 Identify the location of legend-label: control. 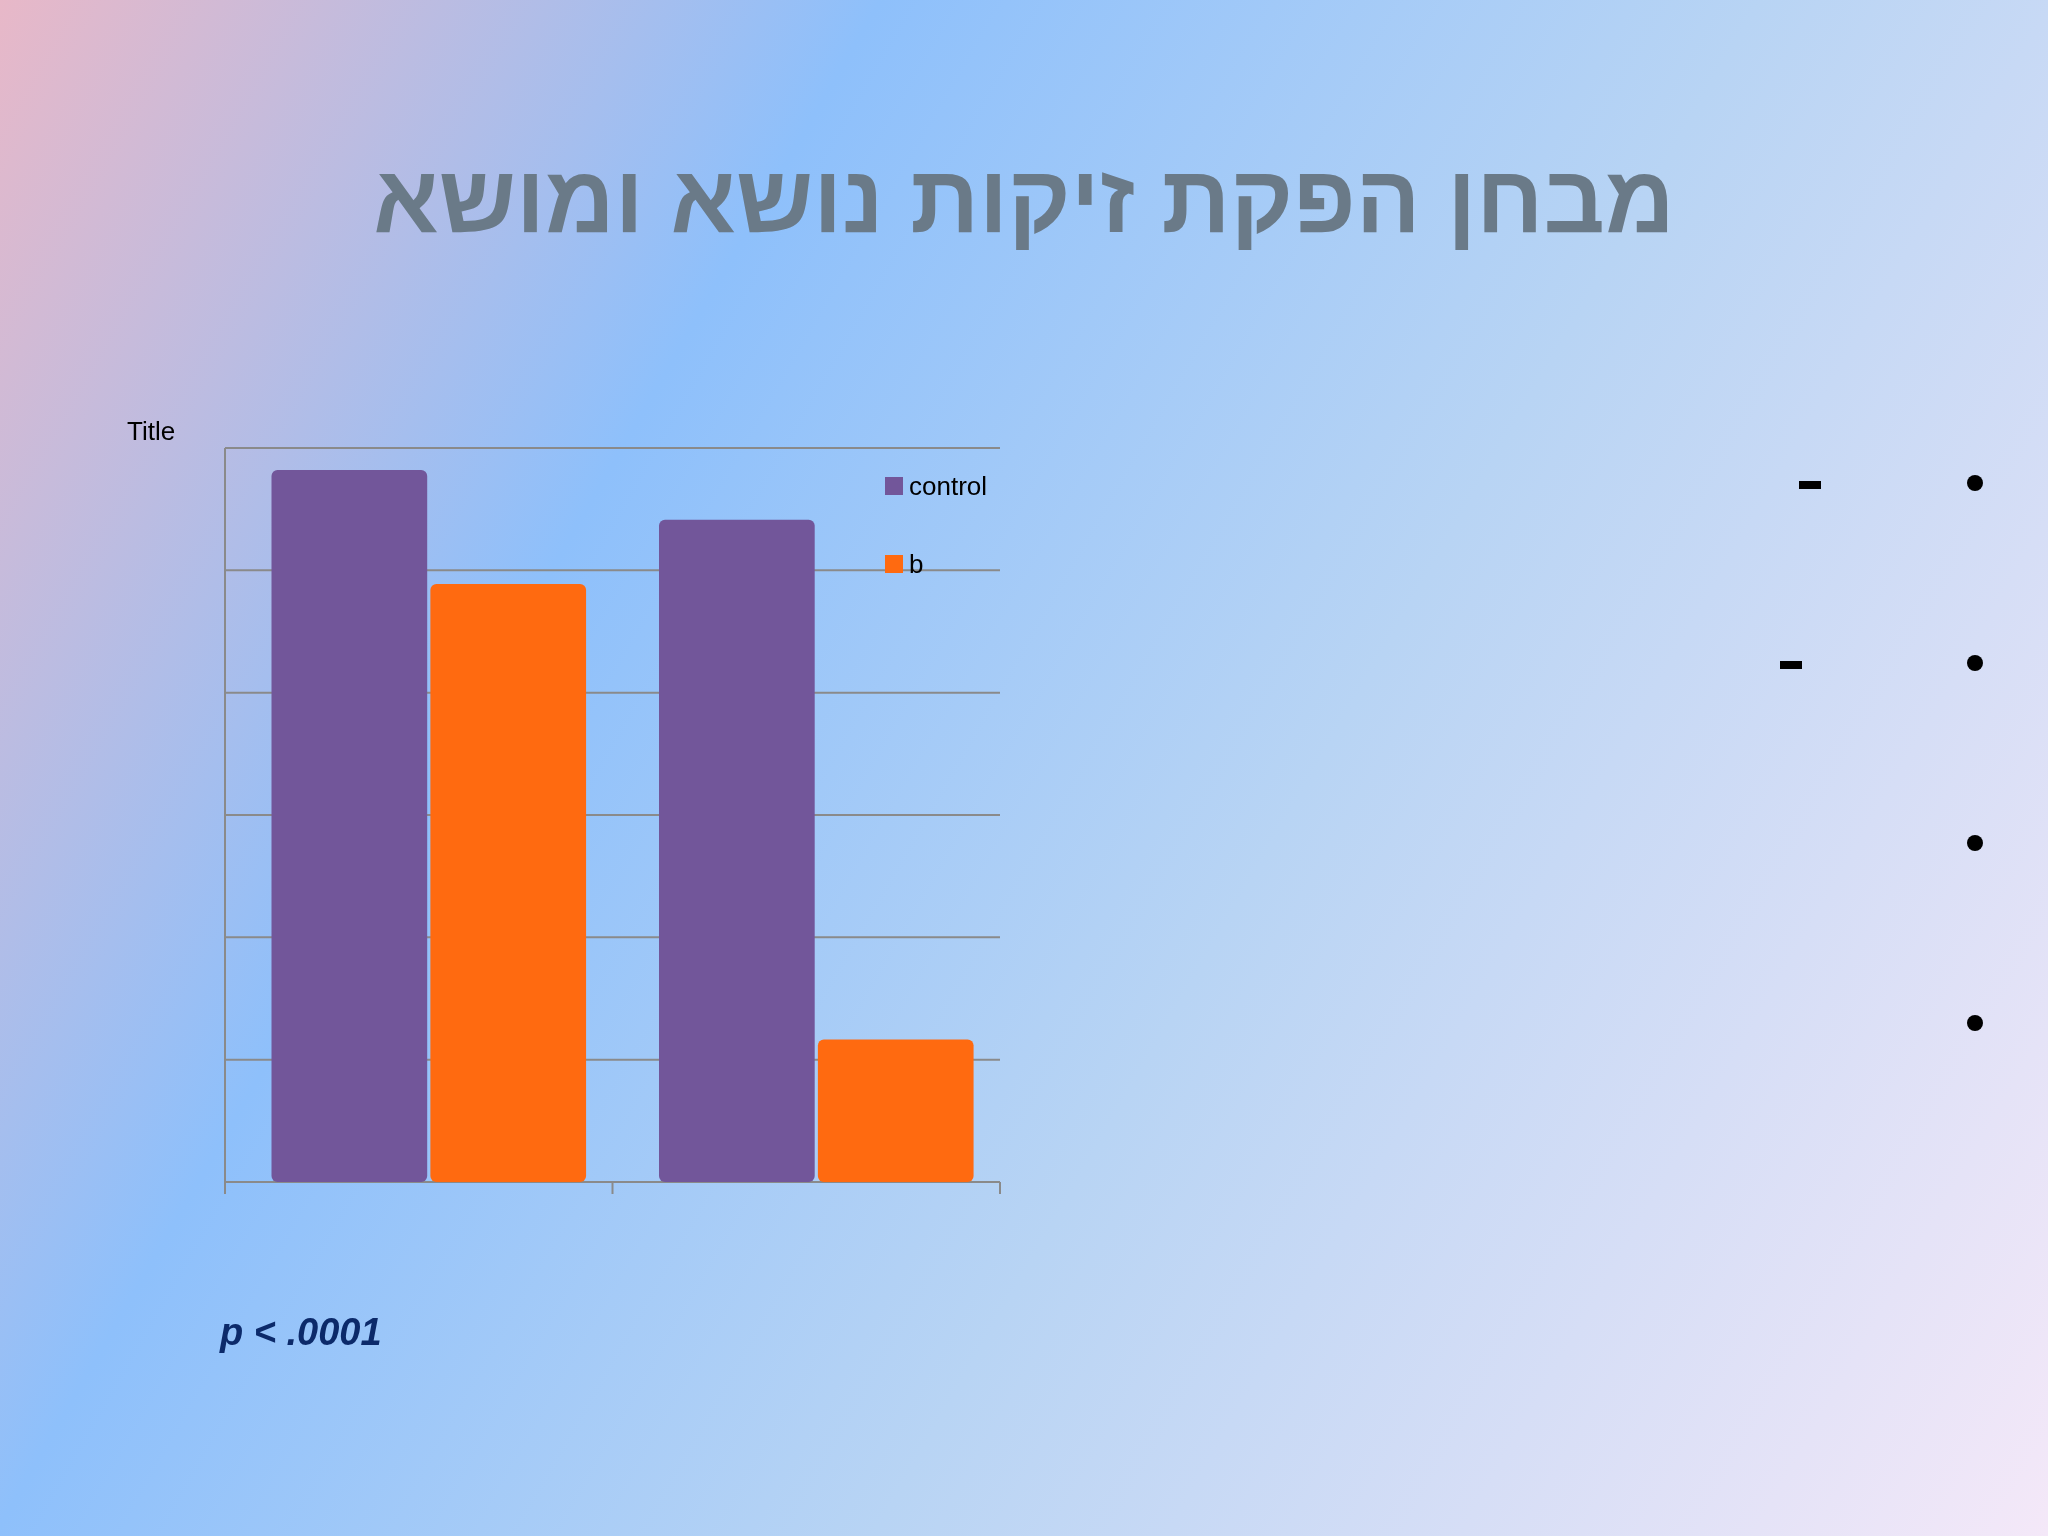
(948, 486).